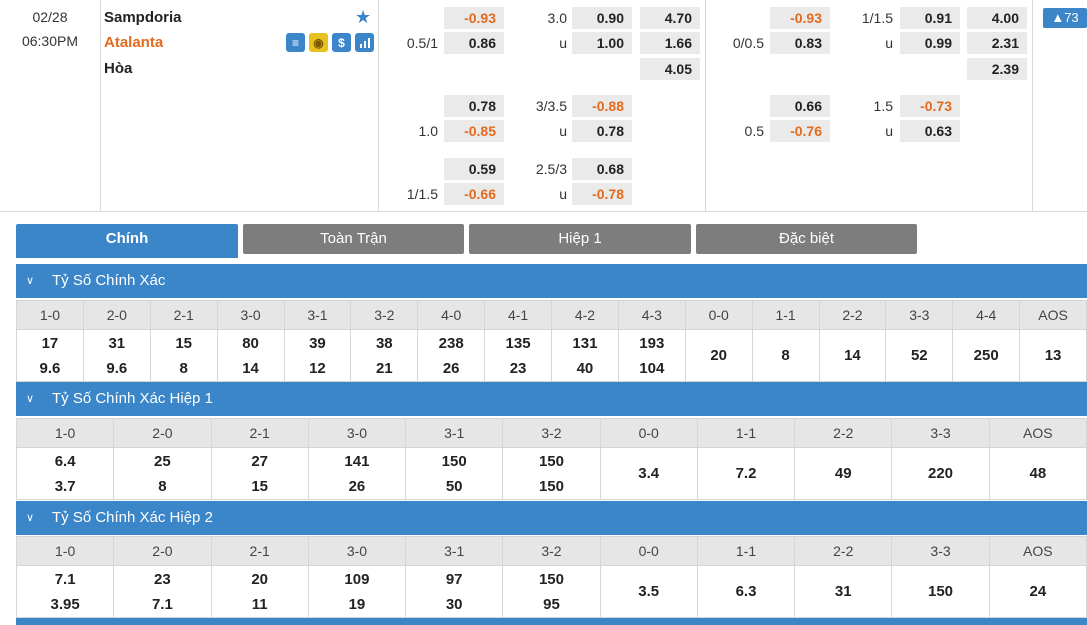  Describe the element at coordinates (474, 194) in the screenshot. I see `hdp-away-odds: -0.66` at that location.